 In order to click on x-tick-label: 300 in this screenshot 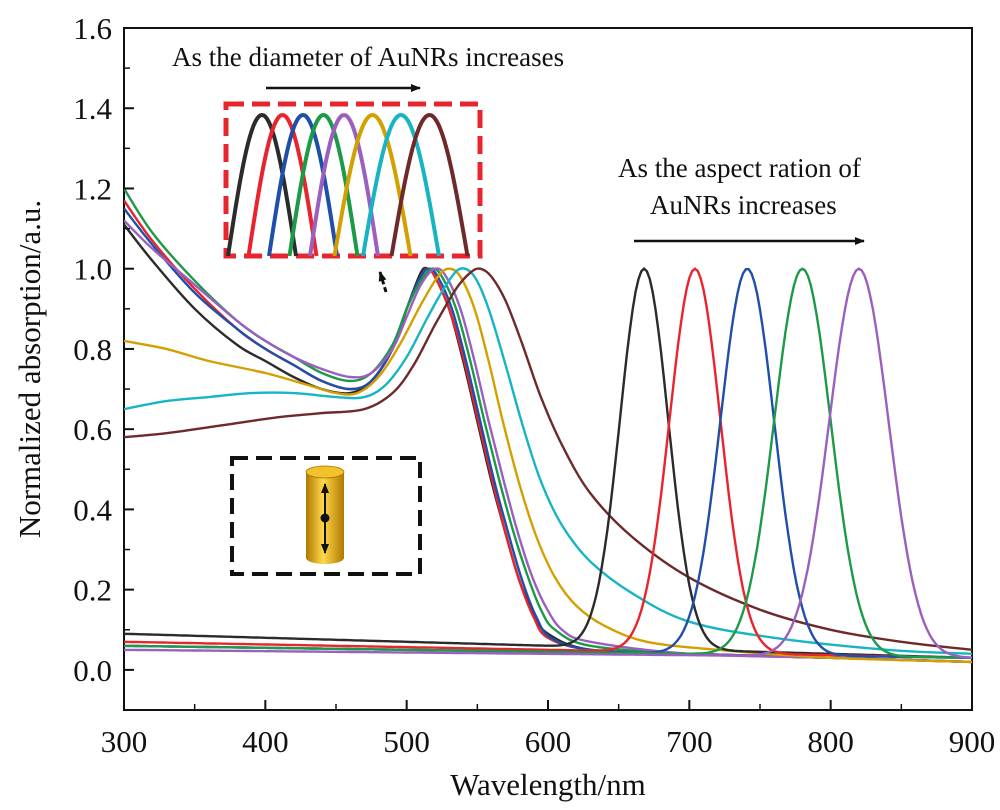, I will do `click(124, 741)`.